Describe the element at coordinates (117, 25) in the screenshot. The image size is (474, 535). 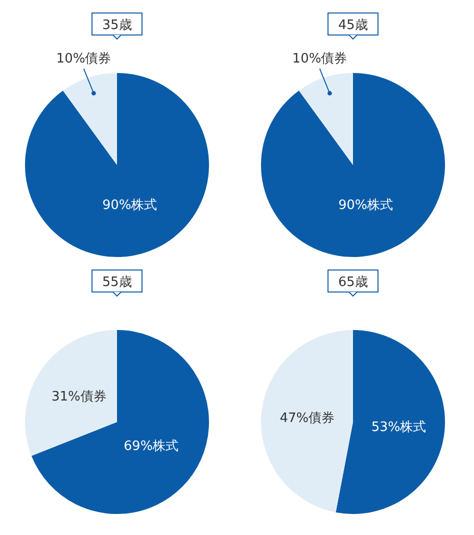
I see `chart-title: 35歳` at that location.